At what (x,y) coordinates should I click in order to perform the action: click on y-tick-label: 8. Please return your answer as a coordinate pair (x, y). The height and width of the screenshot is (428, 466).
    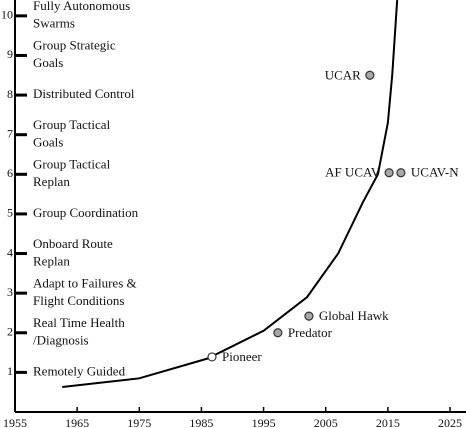
    Looking at the image, I should click on (10, 94).